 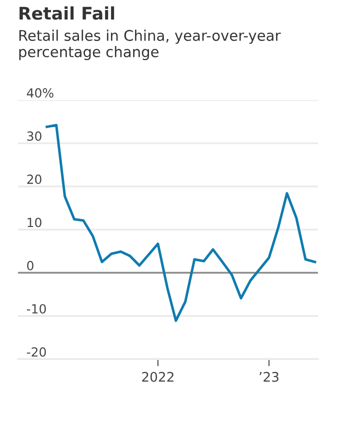 What do you see at coordinates (269, 377) in the screenshot?
I see `x-tick-label: ’23` at bounding box center [269, 377].